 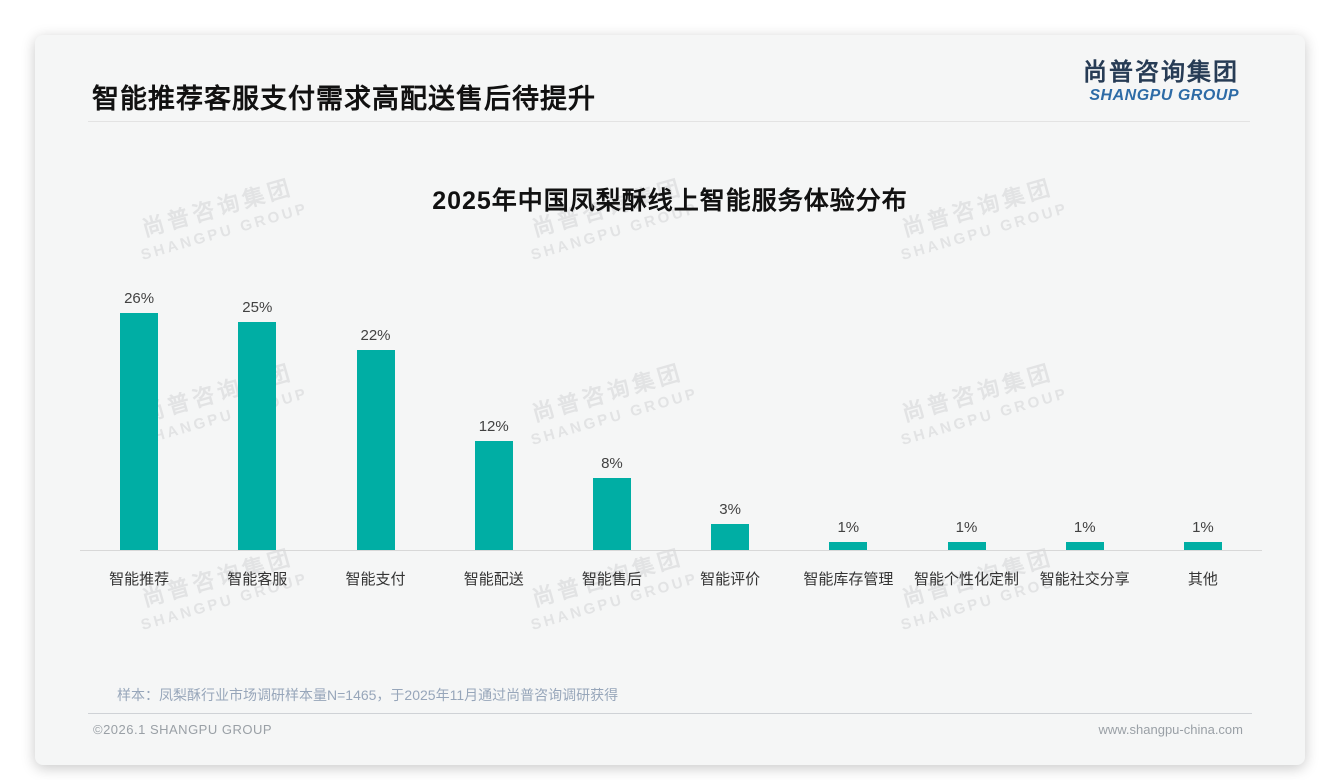 I want to click on bar-column: 1% 智能库存管理, so click(x=848, y=423).